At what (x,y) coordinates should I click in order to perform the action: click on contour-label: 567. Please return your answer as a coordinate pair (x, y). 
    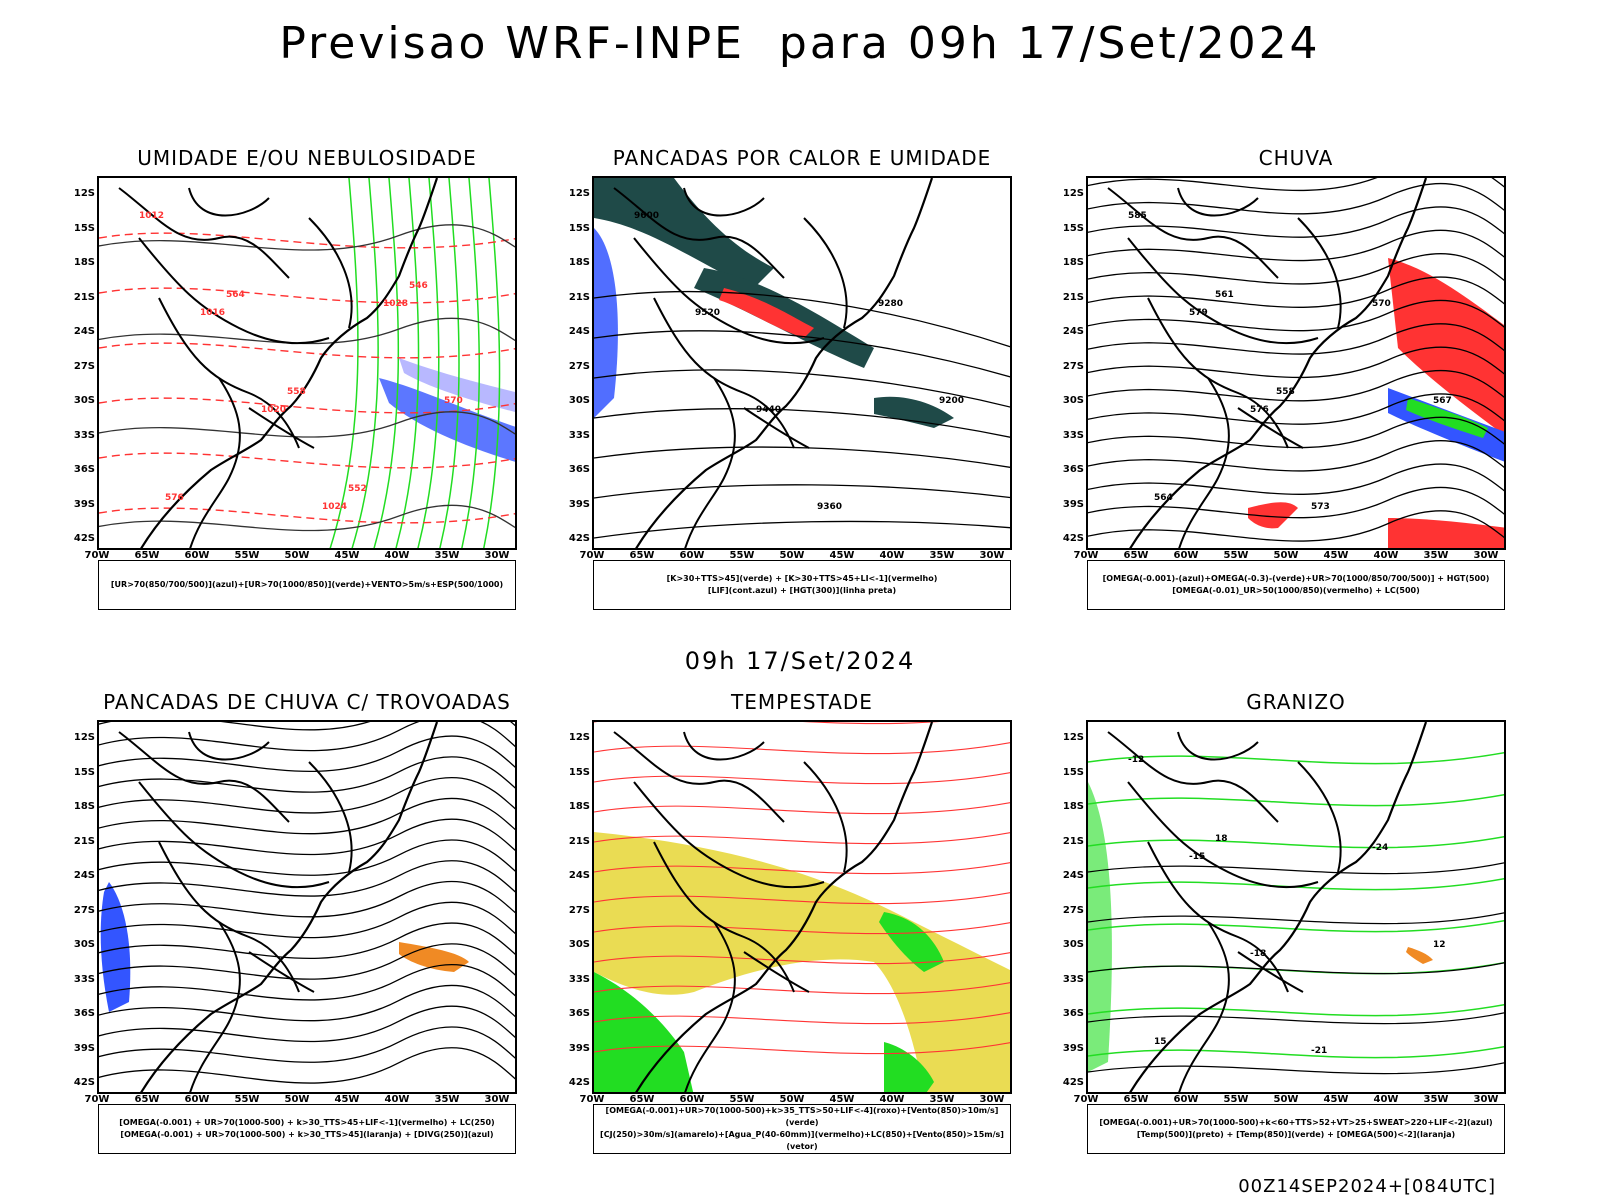
    Looking at the image, I should click on (1442, 401).